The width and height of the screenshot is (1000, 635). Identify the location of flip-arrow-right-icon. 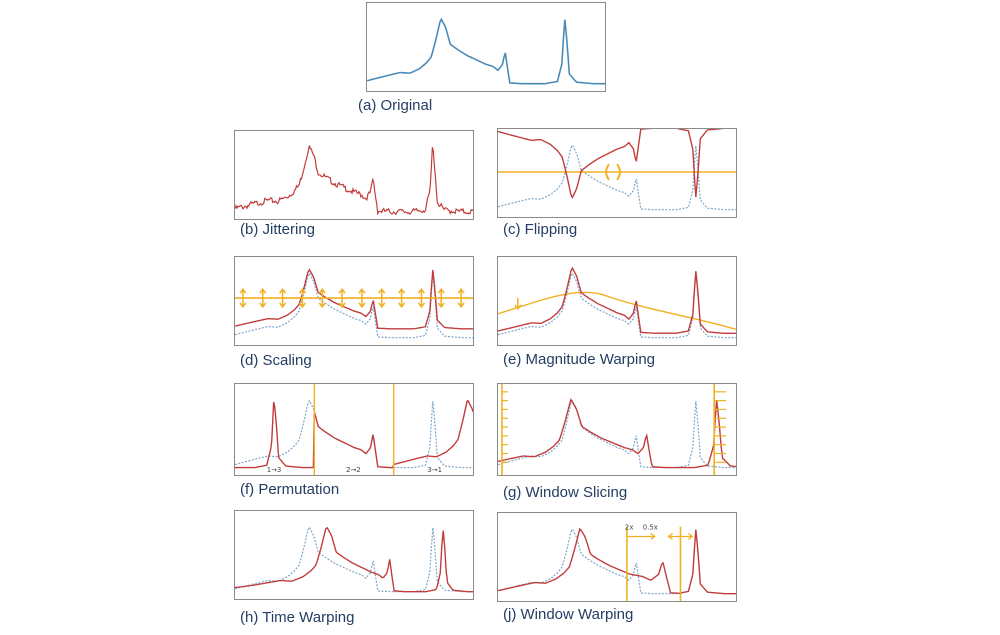
(618, 172).